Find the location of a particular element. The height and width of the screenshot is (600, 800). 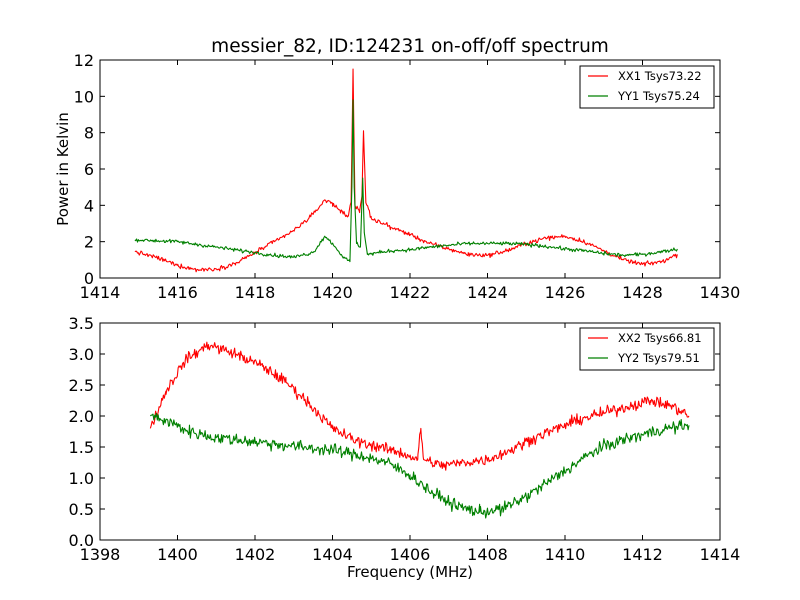

y-tick-label: 1.5 is located at coordinates (81, 447).